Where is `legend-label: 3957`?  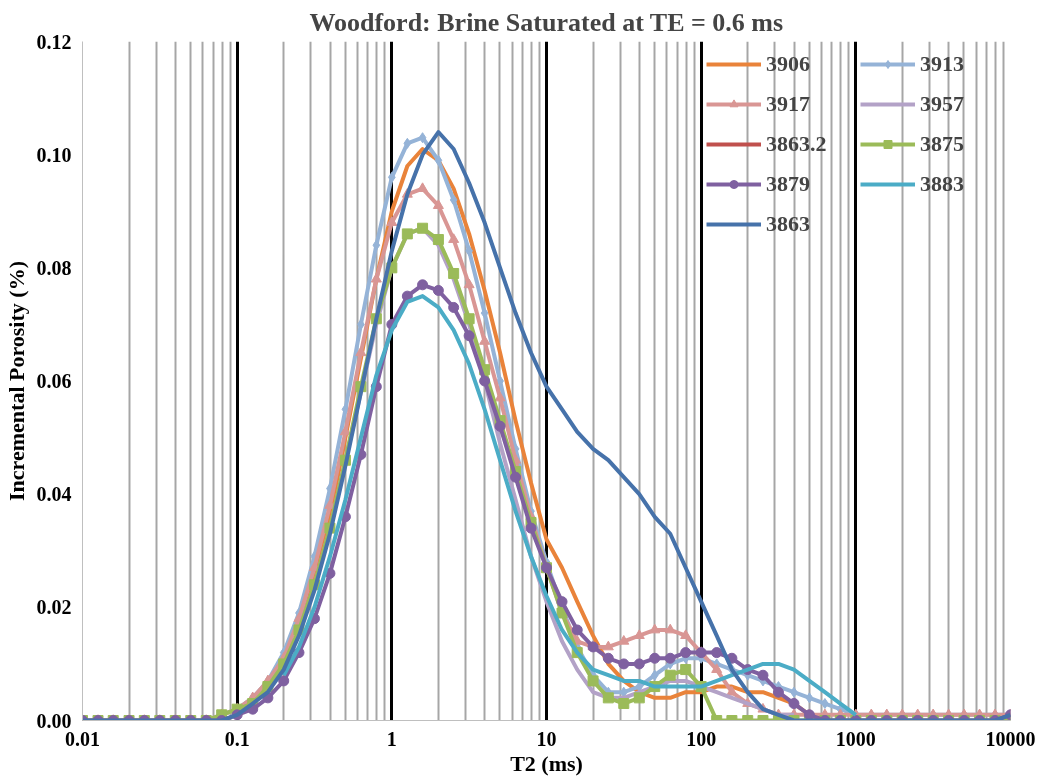
legend-label: 3957 is located at coordinates (942, 104).